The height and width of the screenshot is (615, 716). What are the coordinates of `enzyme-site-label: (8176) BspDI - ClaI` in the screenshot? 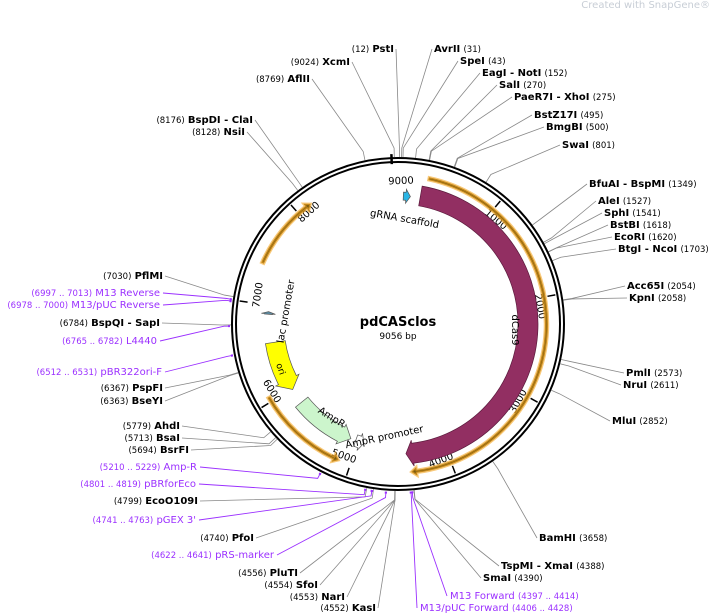 It's located at (204, 120).